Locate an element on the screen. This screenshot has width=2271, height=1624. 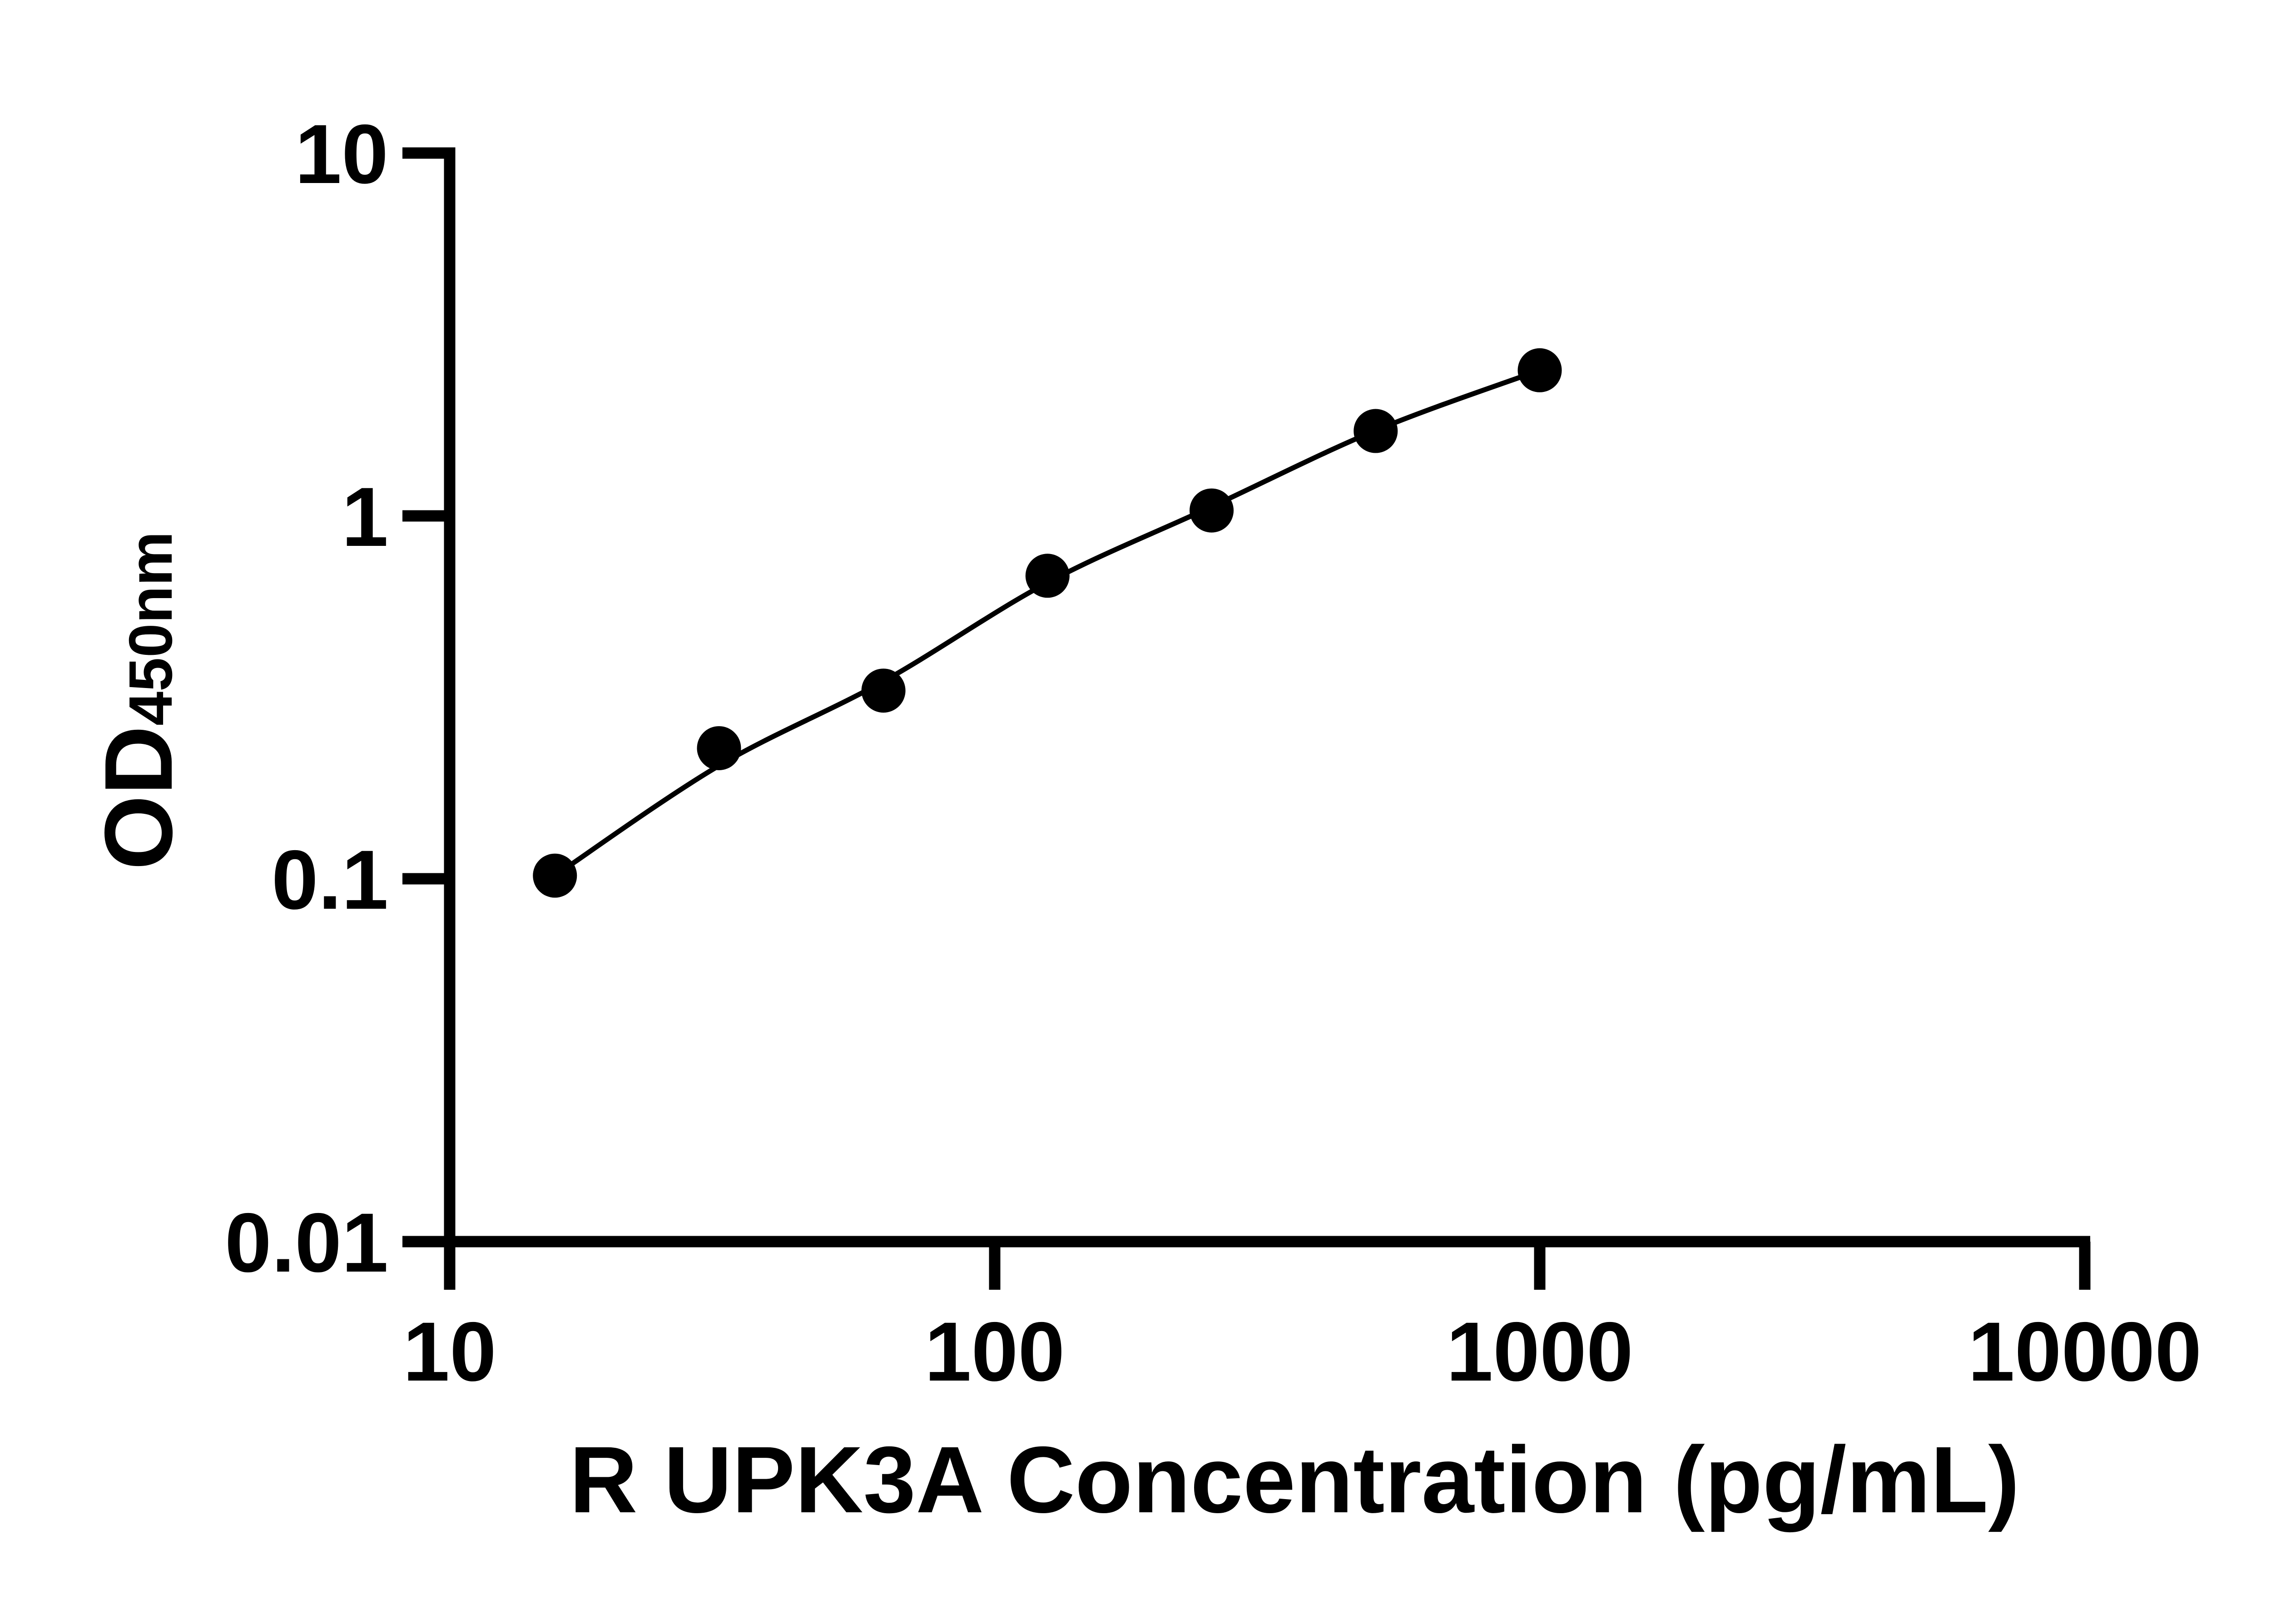
y-axis-title: OD450nm is located at coordinates (138, 700).